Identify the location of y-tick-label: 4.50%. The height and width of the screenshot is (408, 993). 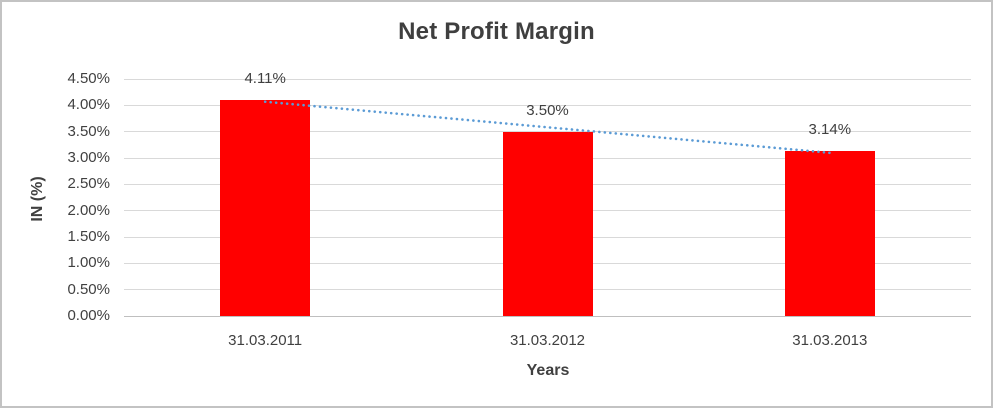
(88, 78).